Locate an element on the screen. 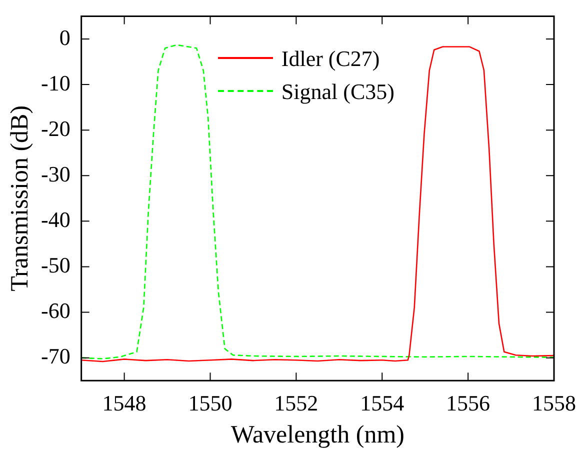  y-tick-label: -20 is located at coordinates (55, 128).